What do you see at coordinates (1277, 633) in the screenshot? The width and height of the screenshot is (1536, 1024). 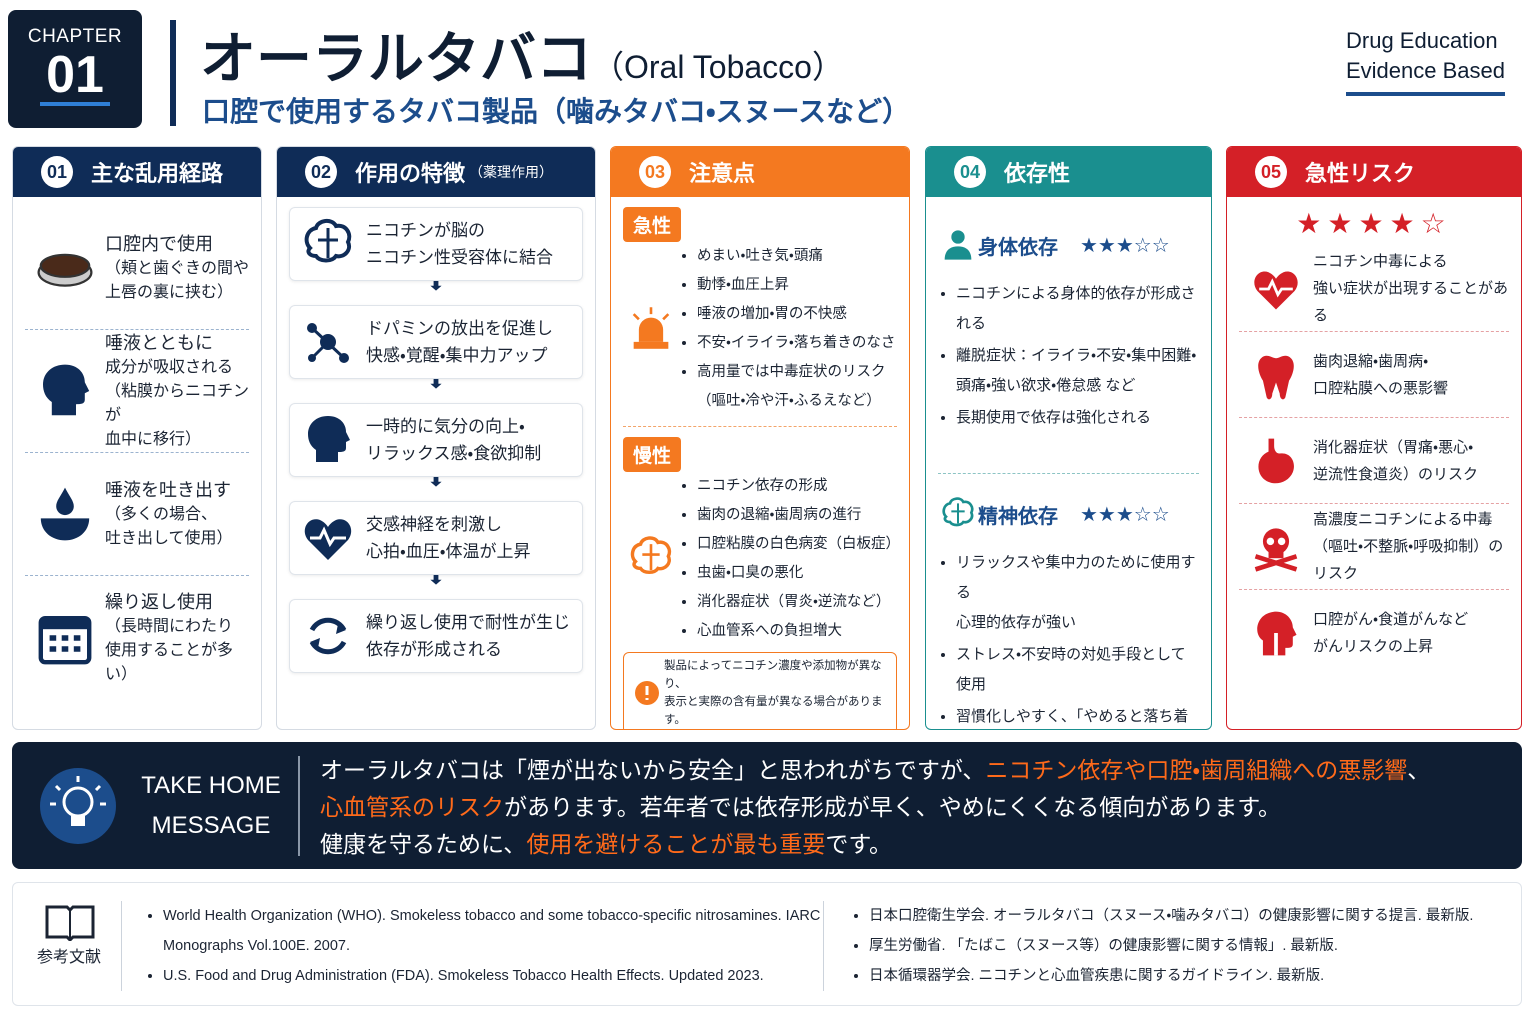 I see `throat-icon` at bounding box center [1277, 633].